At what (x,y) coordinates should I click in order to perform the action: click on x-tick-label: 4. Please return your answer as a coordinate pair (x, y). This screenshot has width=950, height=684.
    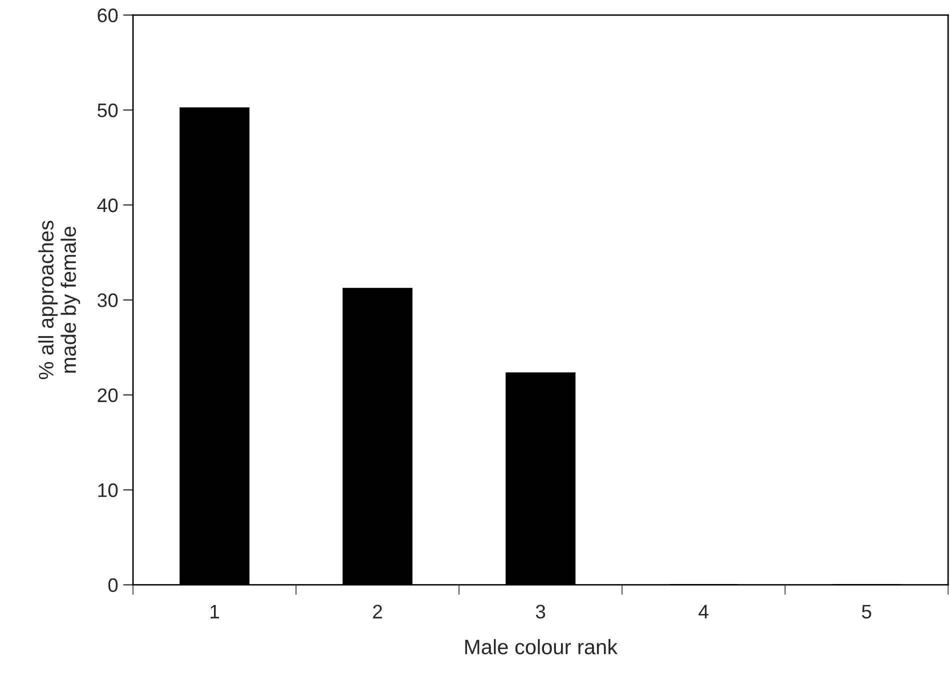
    Looking at the image, I should click on (703, 611).